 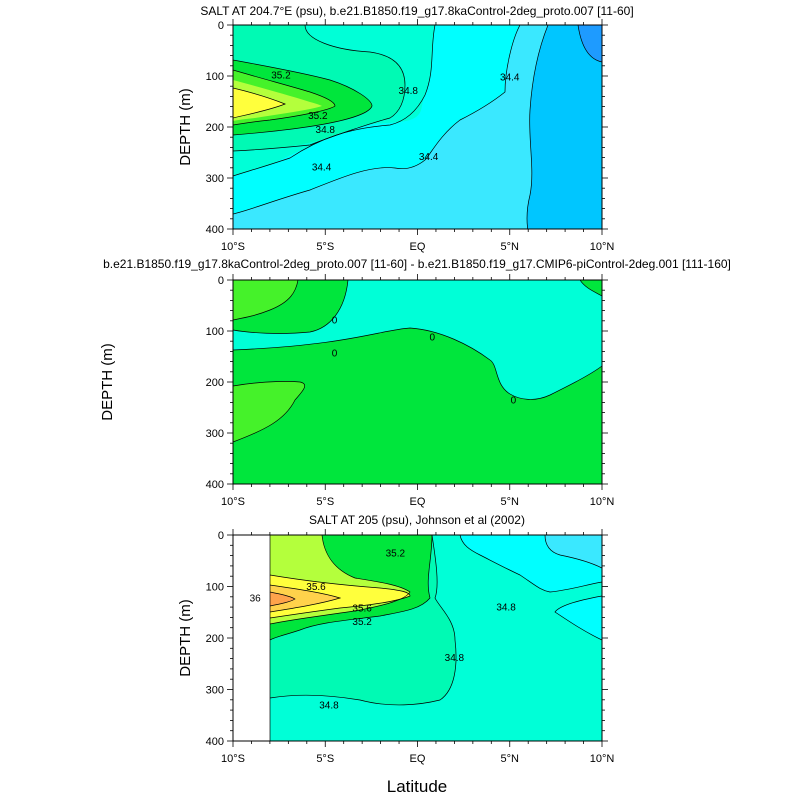 I want to click on panel-3-contour-labels: 35.2 35.6 36 35.6 35.2 34.8 34.8 34.8, so click(x=383, y=630).